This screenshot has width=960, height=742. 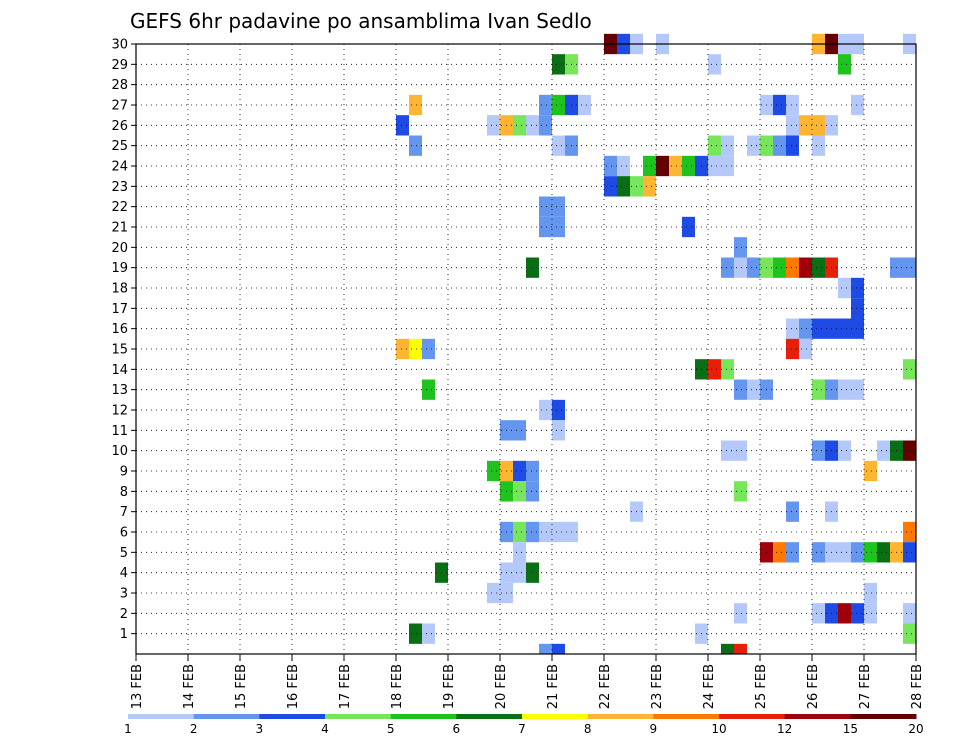 What do you see at coordinates (119, 289) in the screenshot?
I see `y-tick-label: 18` at bounding box center [119, 289].